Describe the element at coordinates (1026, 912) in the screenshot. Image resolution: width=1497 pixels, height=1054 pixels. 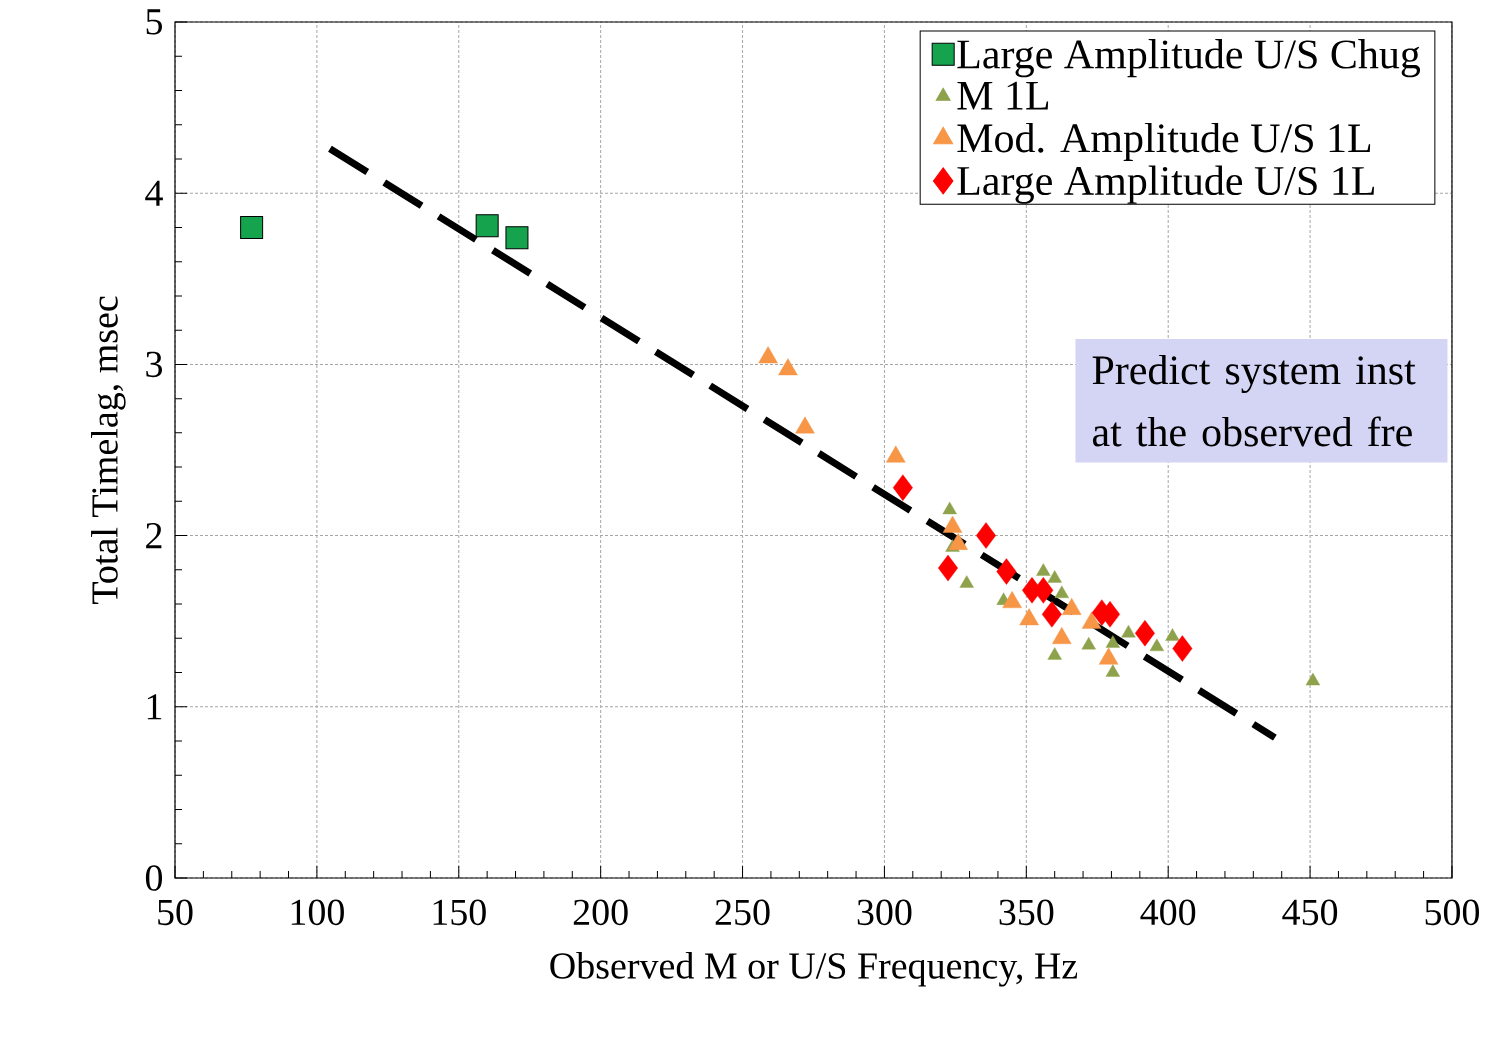
I see `x-tick-label: 350` at that location.